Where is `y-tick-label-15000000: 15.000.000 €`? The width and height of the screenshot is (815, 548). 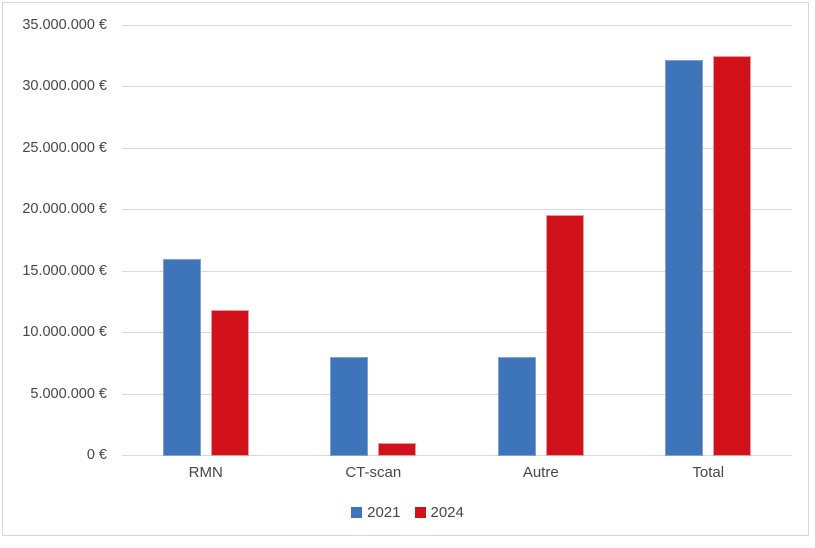
y-tick-label-15000000: 15.000.000 € is located at coordinates (64, 270).